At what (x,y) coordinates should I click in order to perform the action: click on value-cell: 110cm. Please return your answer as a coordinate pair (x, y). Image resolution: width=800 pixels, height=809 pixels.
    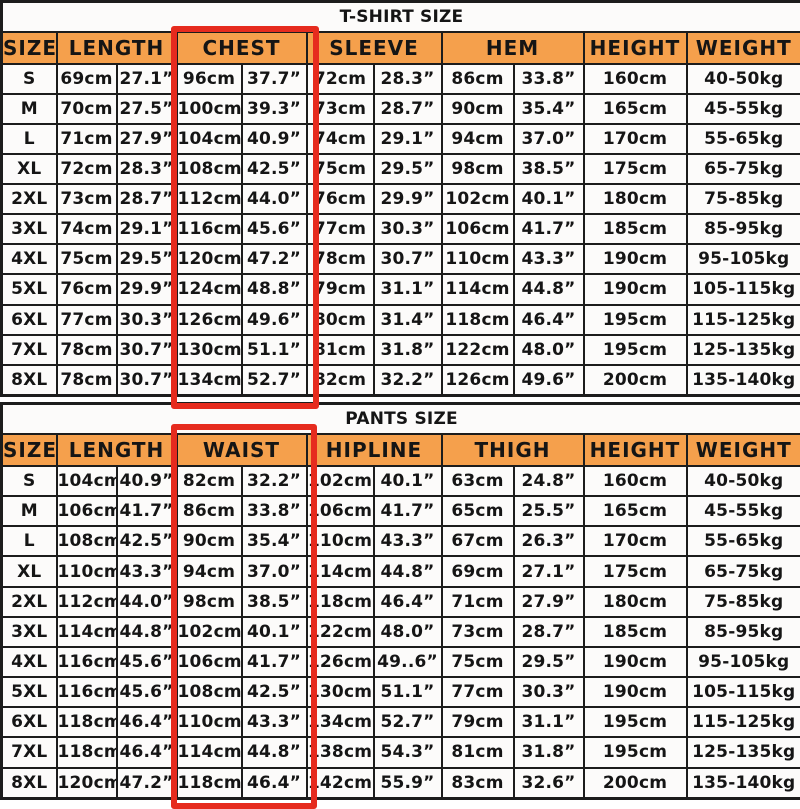
    Looking at the image, I should click on (340, 541).